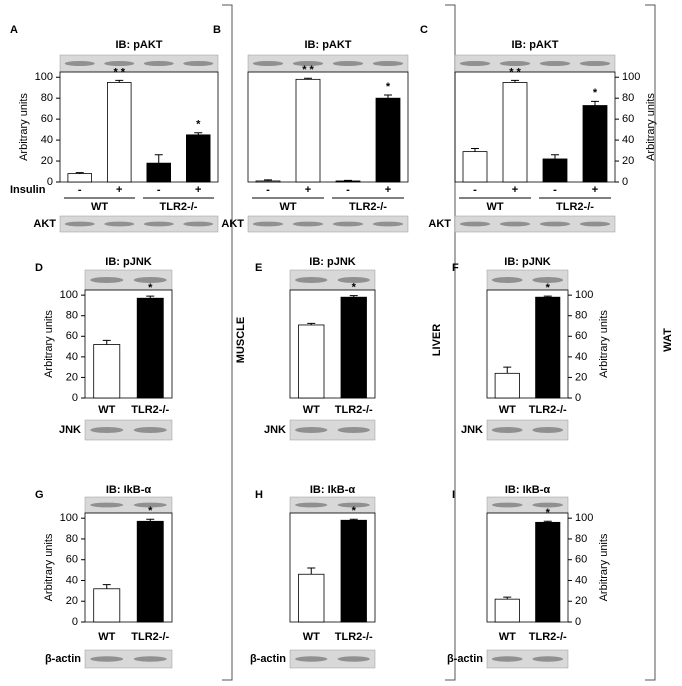 The width and height of the screenshot is (682, 686). What do you see at coordinates (217, 30) in the screenshot?
I see `panel-letter: B` at bounding box center [217, 30].